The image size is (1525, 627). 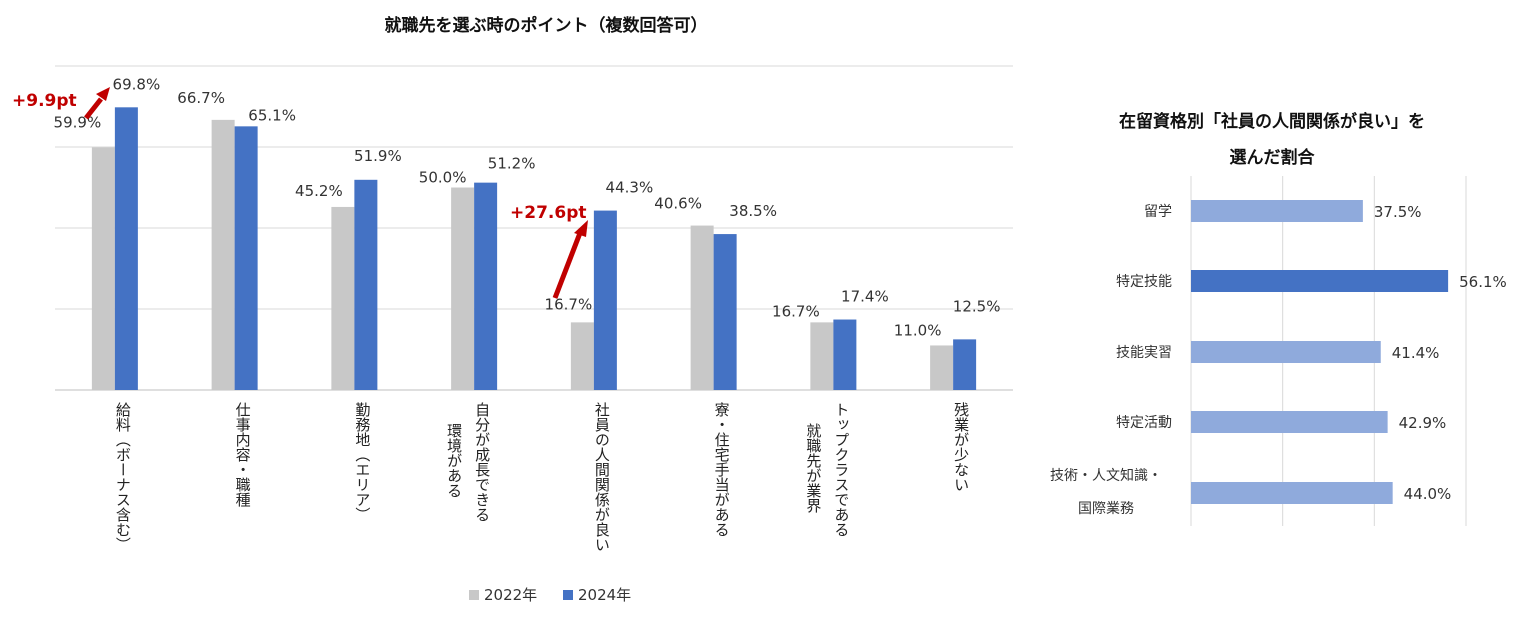 I want to click on data-label: 17.4%, so click(x=865, y=297).